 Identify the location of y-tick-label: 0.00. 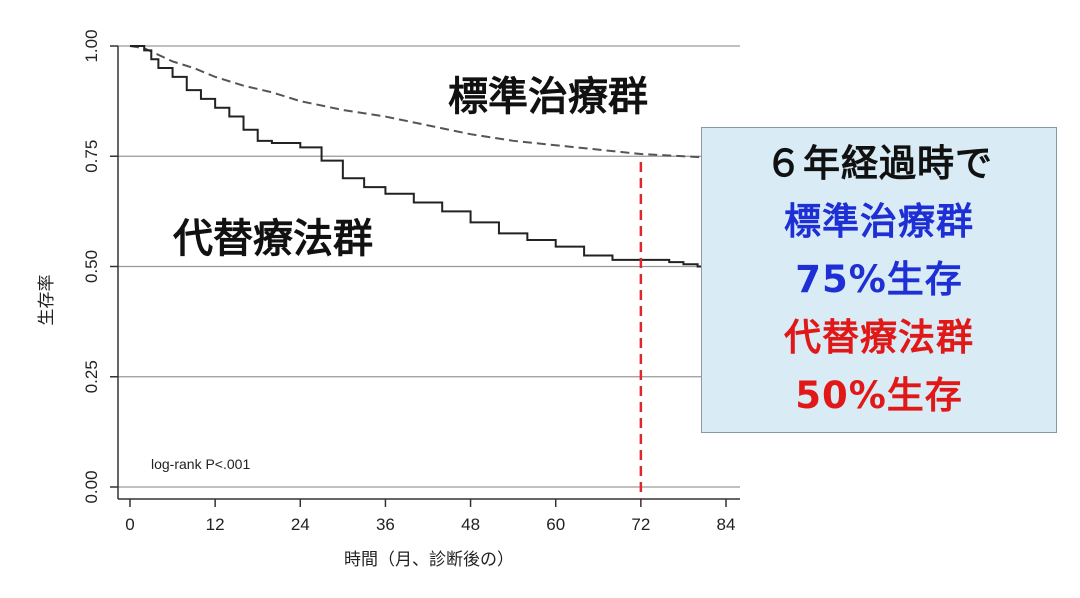
(91, 486).